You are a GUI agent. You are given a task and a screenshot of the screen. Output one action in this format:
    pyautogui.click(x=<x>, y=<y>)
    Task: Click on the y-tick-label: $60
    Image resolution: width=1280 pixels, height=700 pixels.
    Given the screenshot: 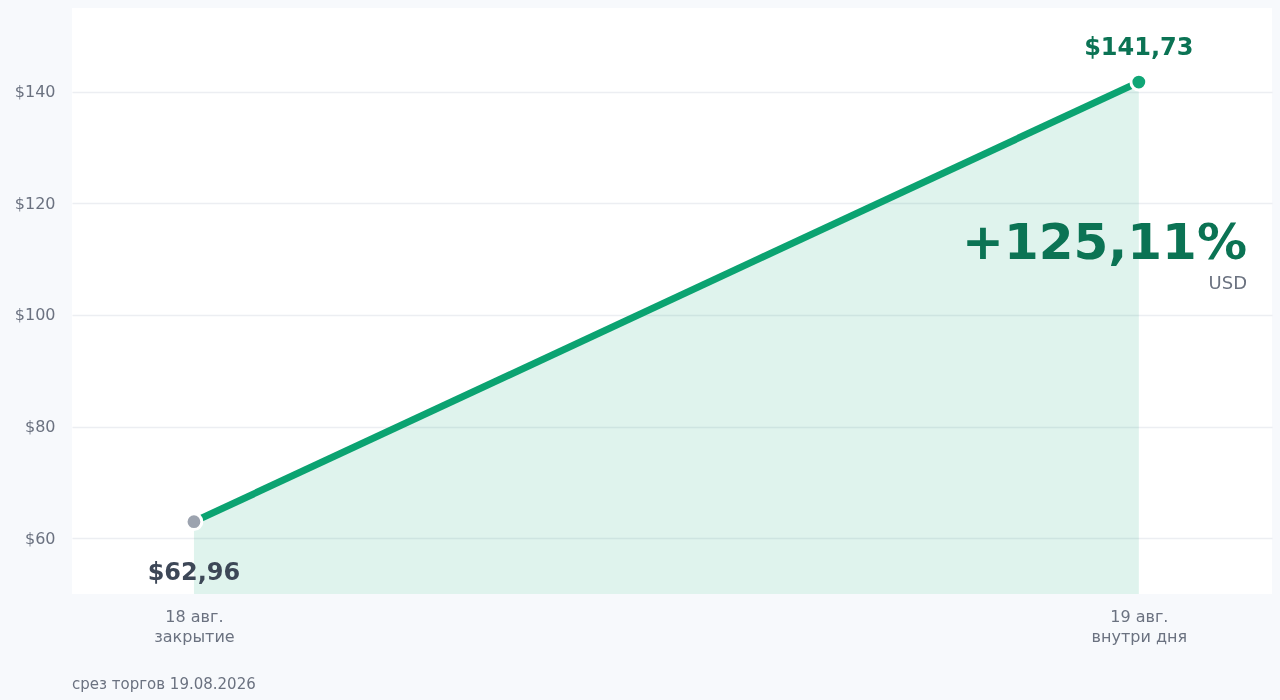 What is the action you would take?
    pyautogui.click(x=40, y=538)
    